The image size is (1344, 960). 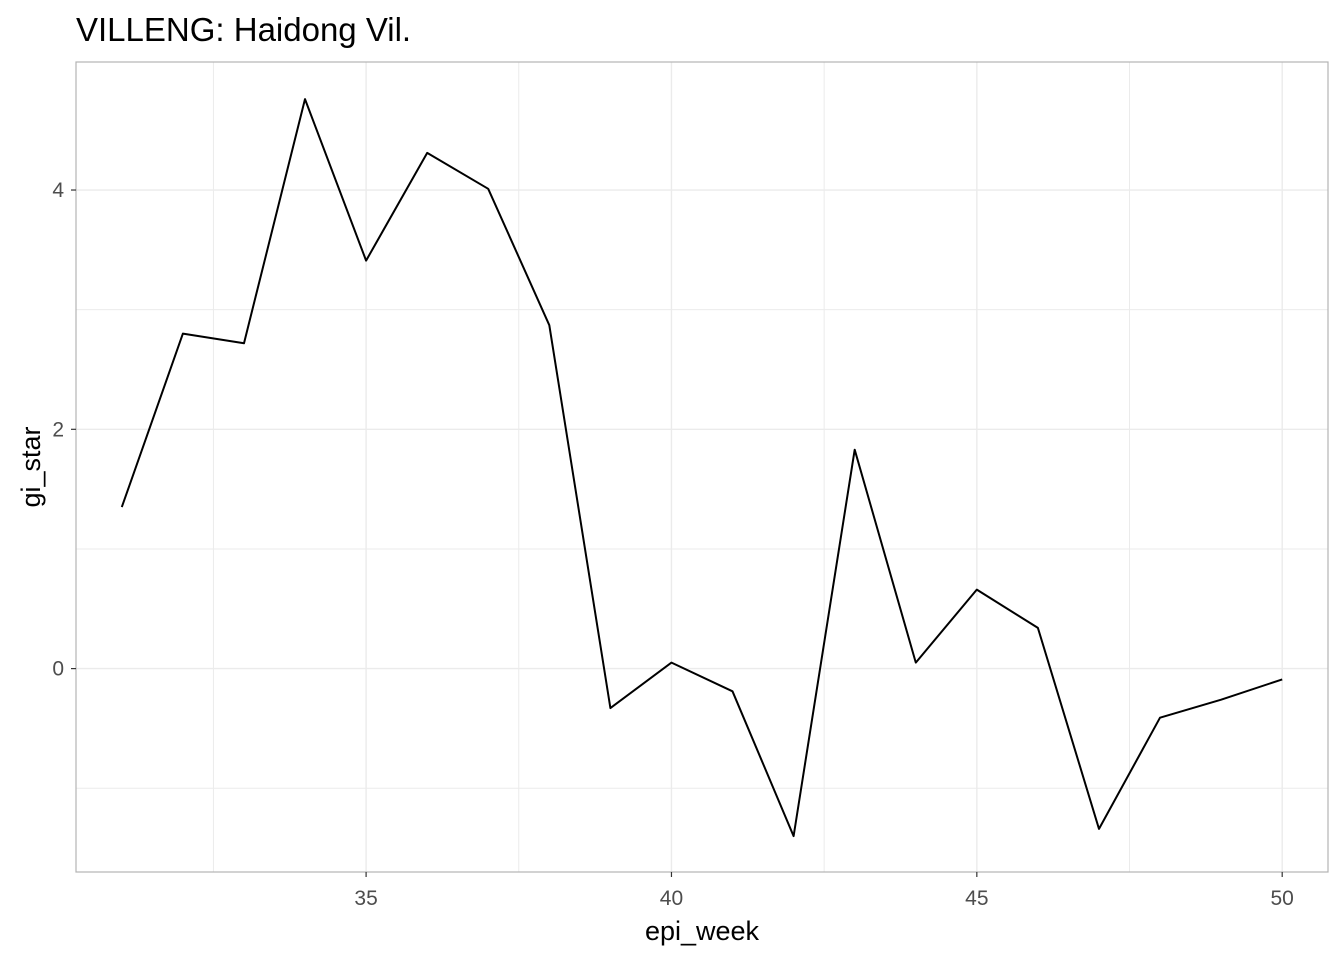 I want to click on x-tick-label: 35, so click(x=365, y=898).